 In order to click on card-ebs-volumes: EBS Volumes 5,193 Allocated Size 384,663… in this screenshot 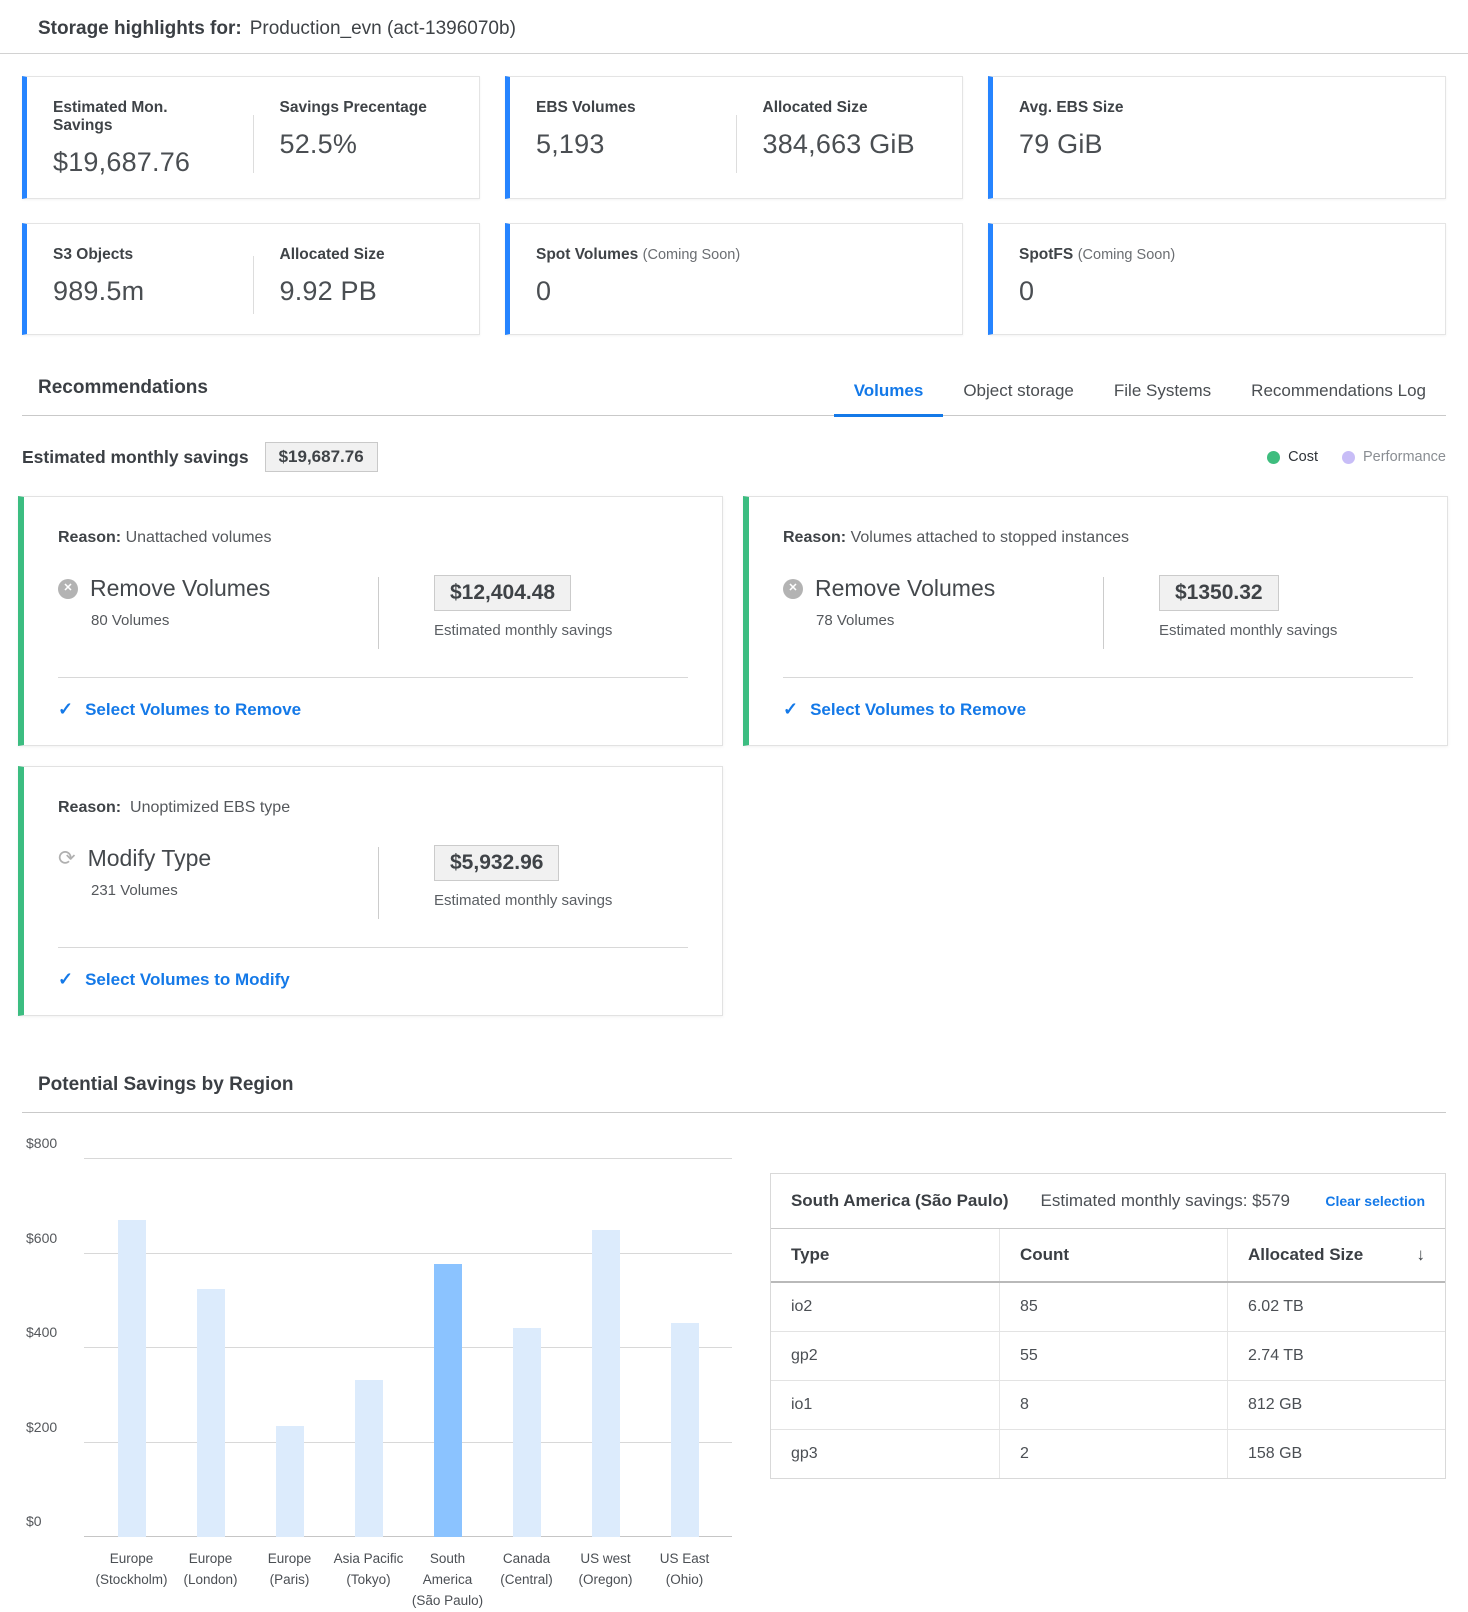, I will do `click(734, 137)`.